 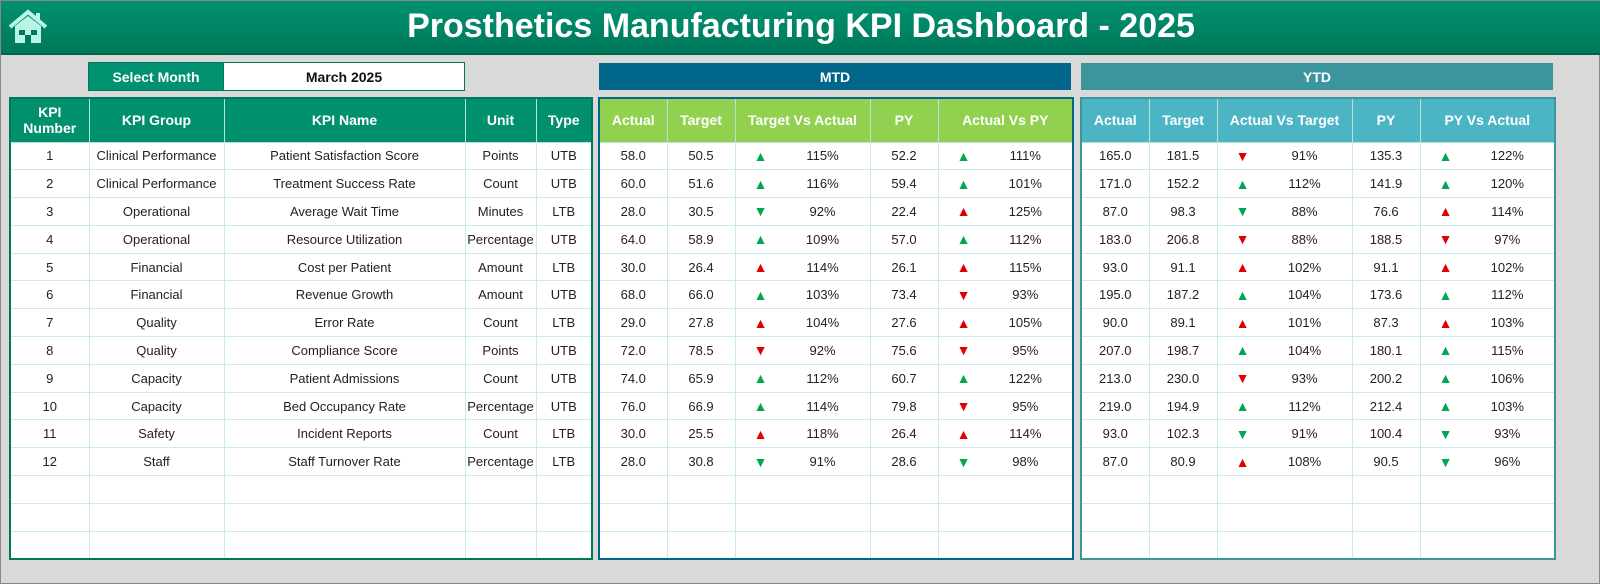 I want to click on ytd-actual: 171.0, so click(x=1115, y=184).